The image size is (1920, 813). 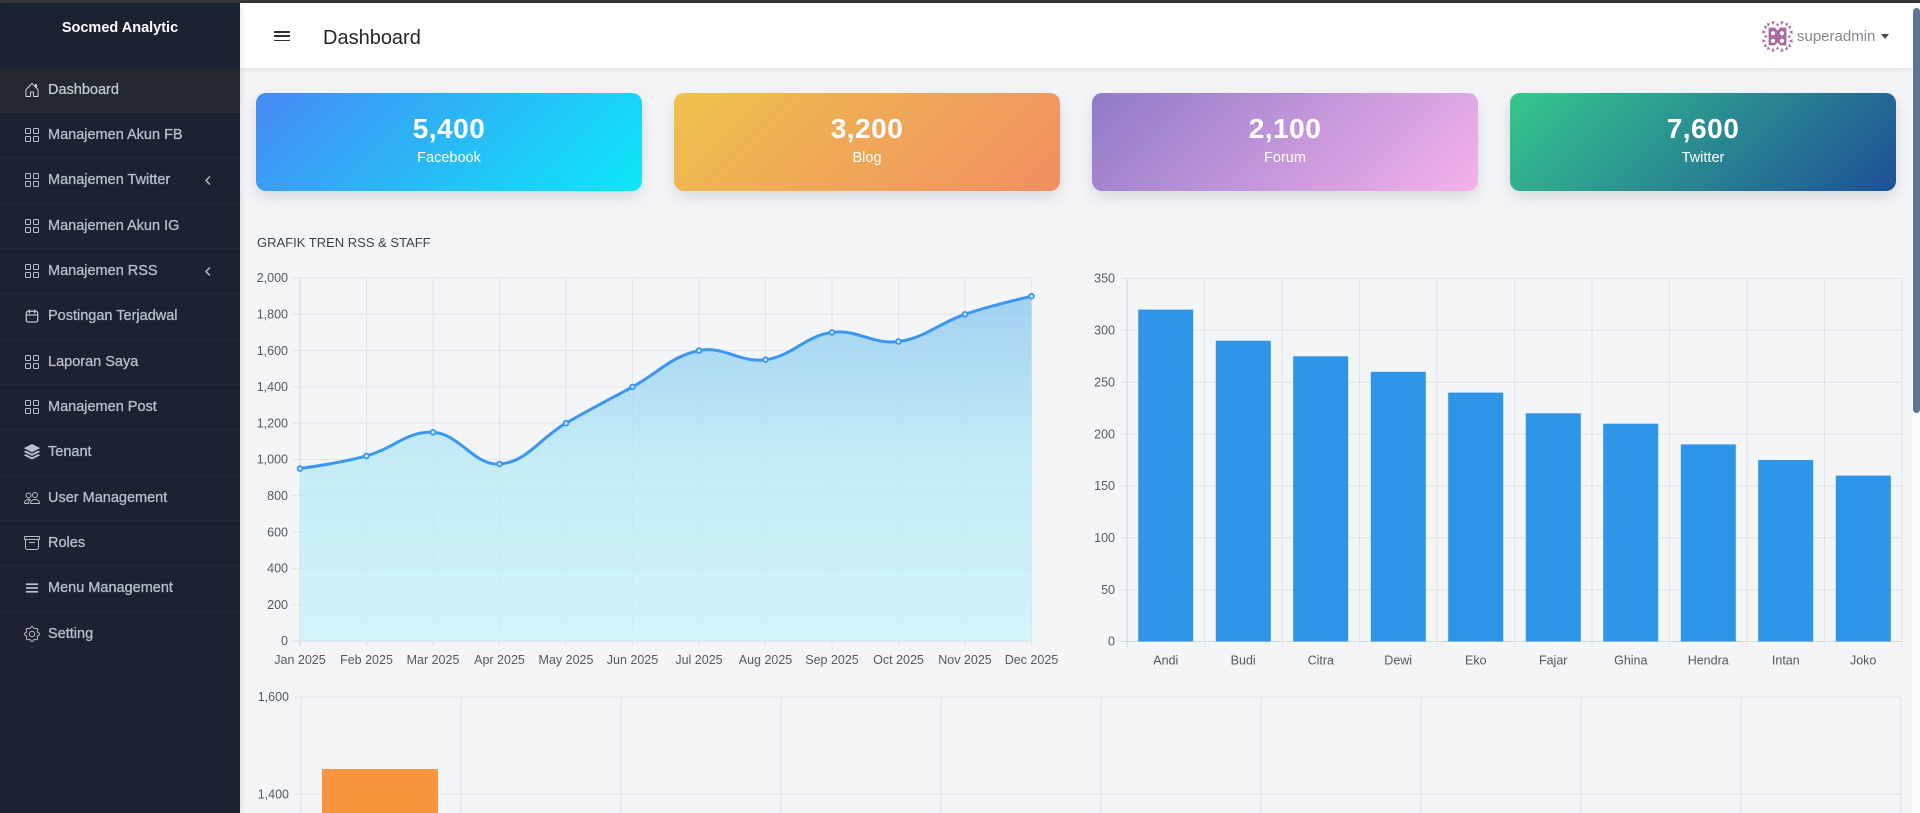 I want to click on svg-text: Andi, so click(x=1165, y=661).